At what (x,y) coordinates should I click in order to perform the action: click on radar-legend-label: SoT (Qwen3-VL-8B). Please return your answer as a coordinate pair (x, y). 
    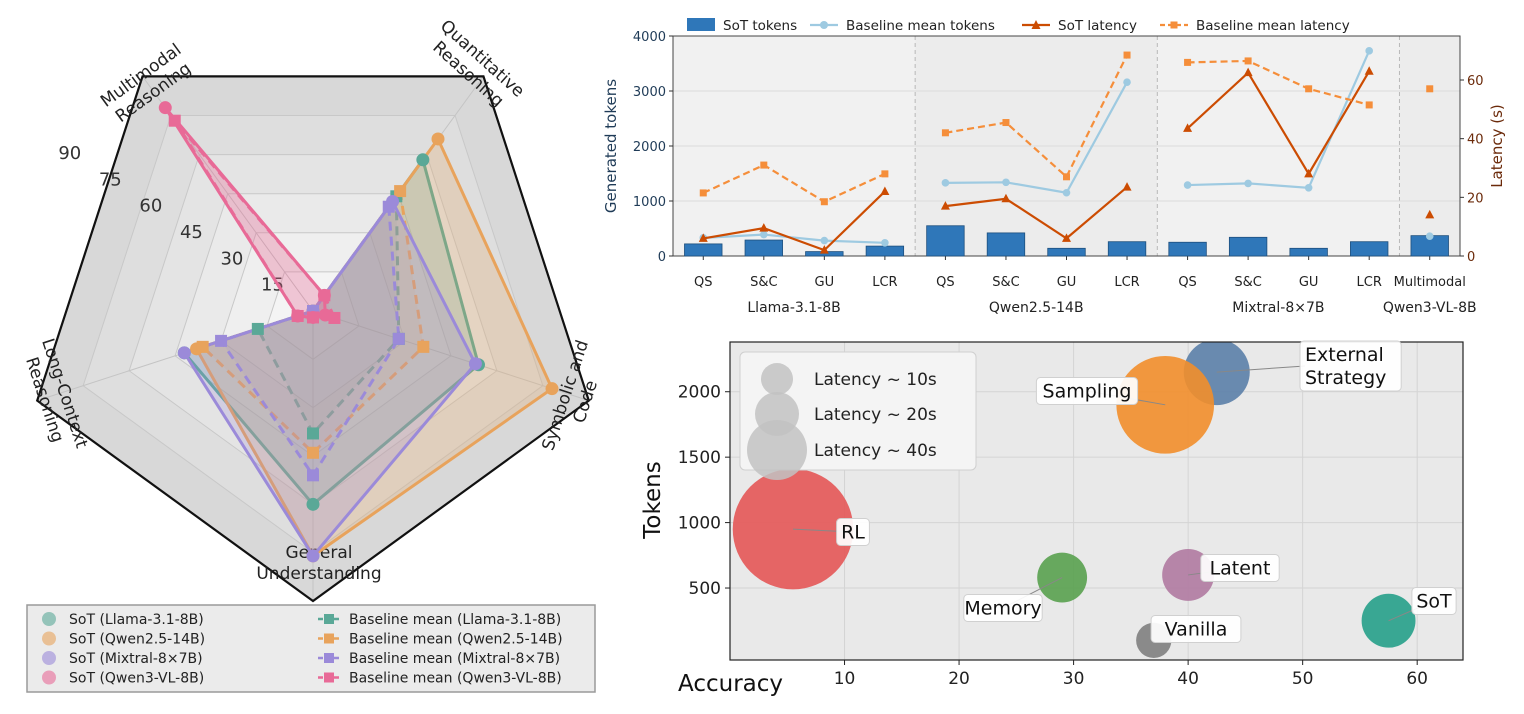
    Looking at the image, I should click on (136, 679).